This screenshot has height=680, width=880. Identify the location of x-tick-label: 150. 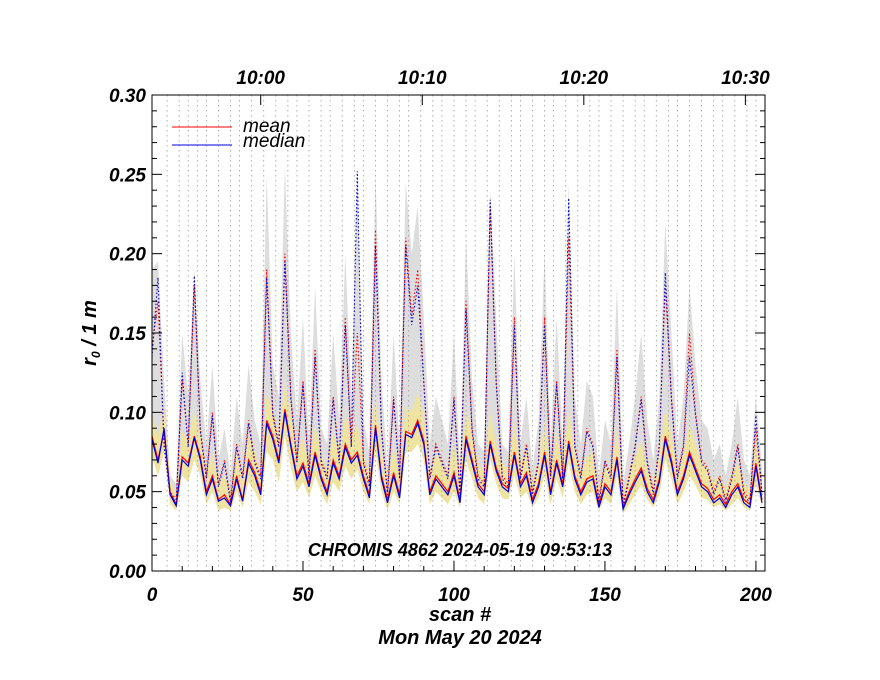
(605, 595).